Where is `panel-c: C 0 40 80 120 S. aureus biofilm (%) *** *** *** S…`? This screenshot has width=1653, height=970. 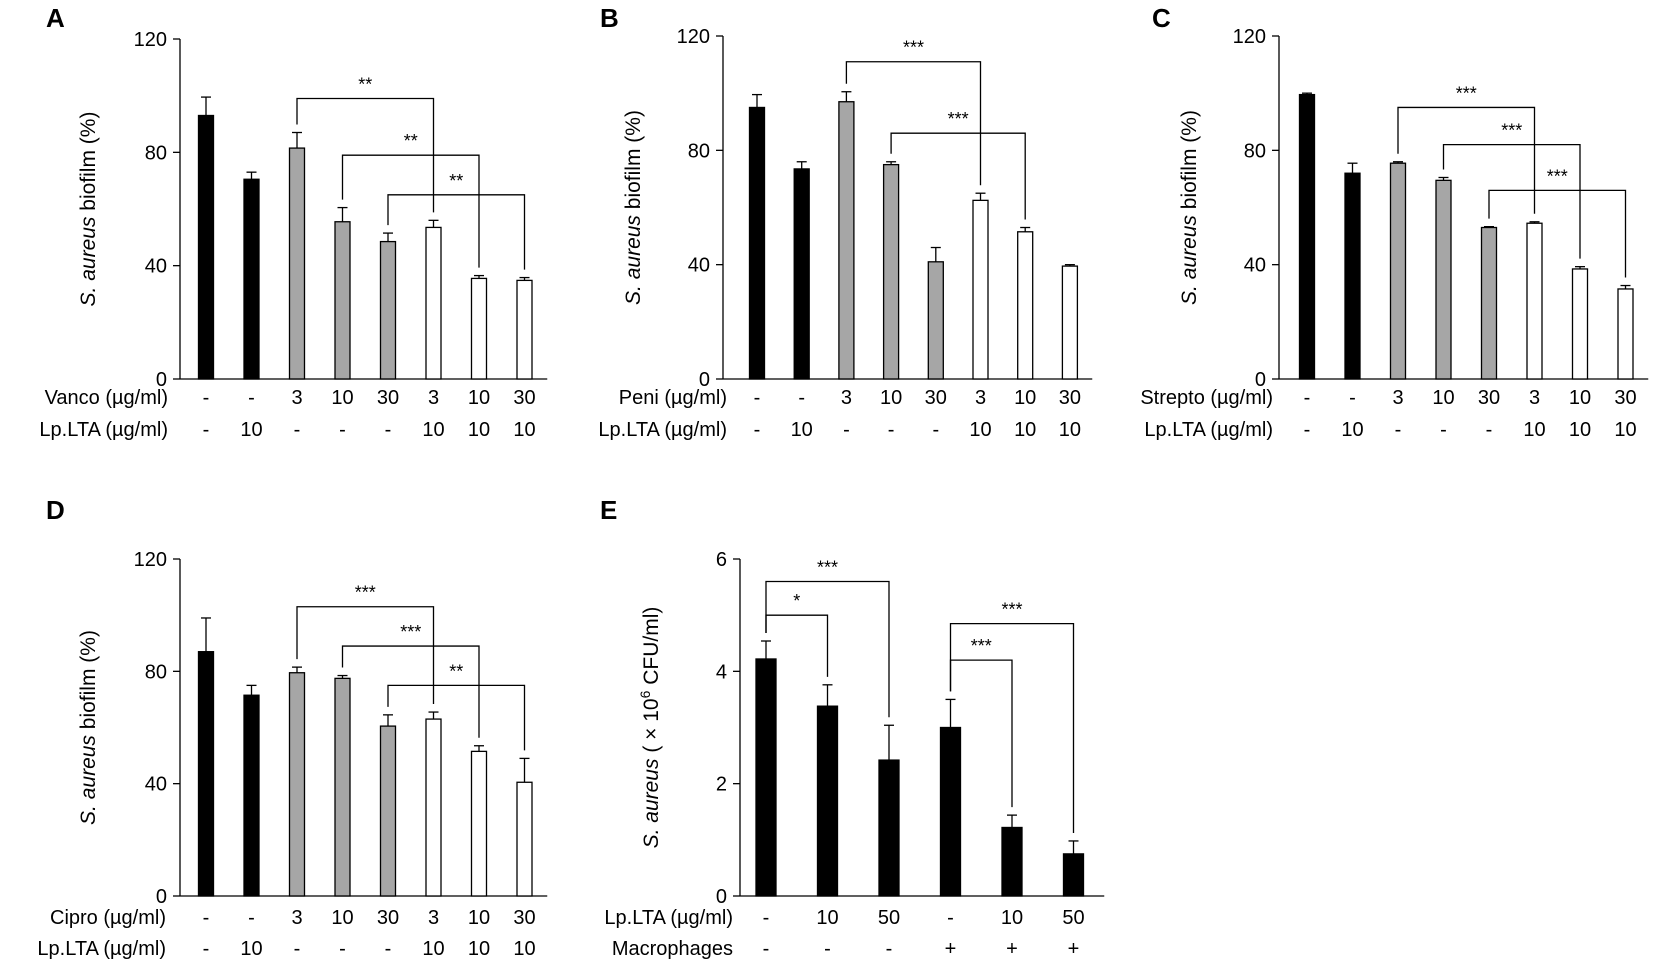 panel-c: C 0 40 80 120 S. aureus biofilm (%) *** *** *** S… is located at coordinates (1394, 222).